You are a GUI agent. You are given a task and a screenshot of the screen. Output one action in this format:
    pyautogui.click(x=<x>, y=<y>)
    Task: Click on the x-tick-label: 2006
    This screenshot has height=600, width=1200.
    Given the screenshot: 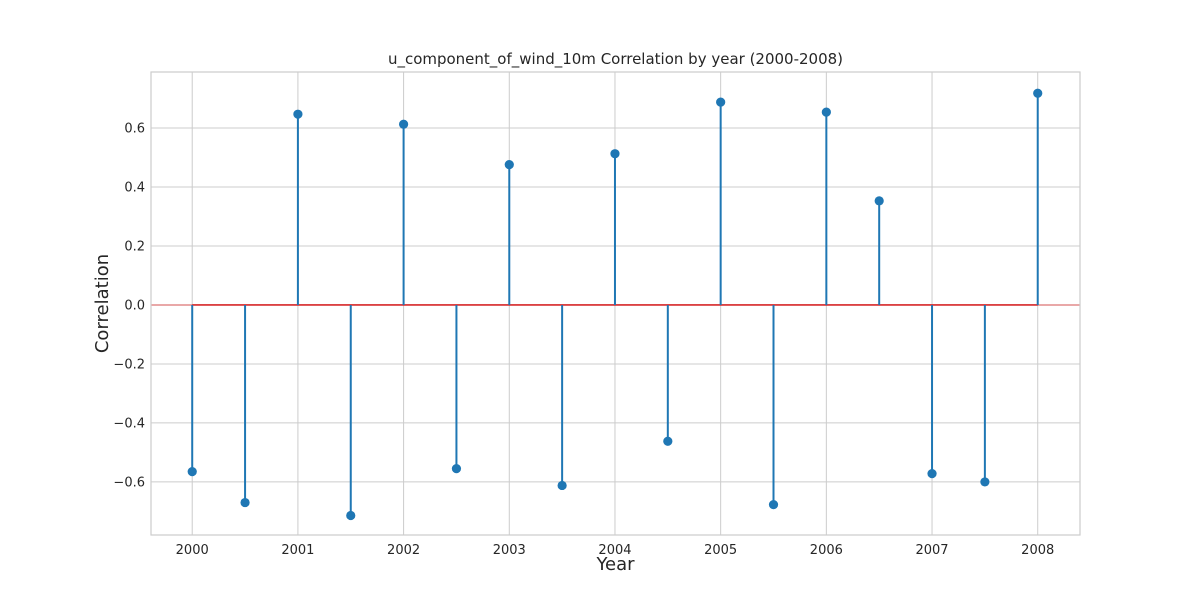 What is the action you would take?
    pyautogui.click(x=826, y=550)
    